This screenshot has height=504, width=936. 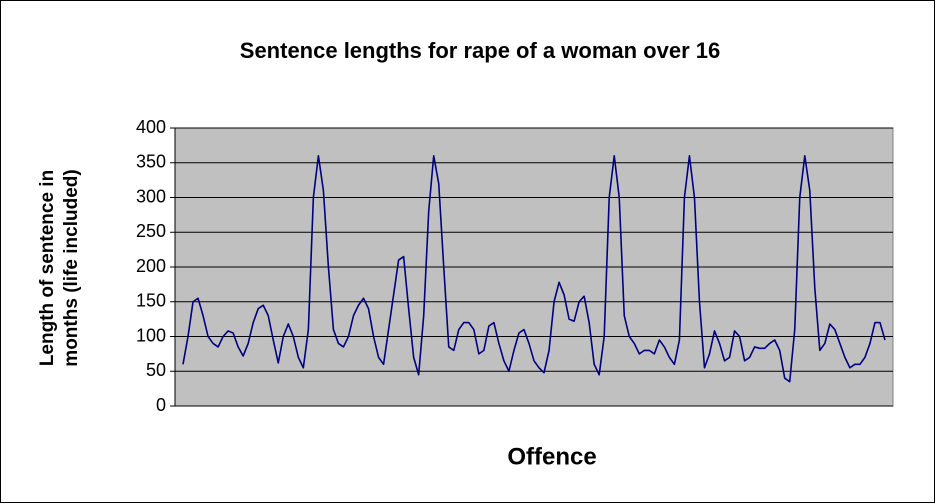 I want to click on y-tick-label: 0, so click(x=161, y=405).